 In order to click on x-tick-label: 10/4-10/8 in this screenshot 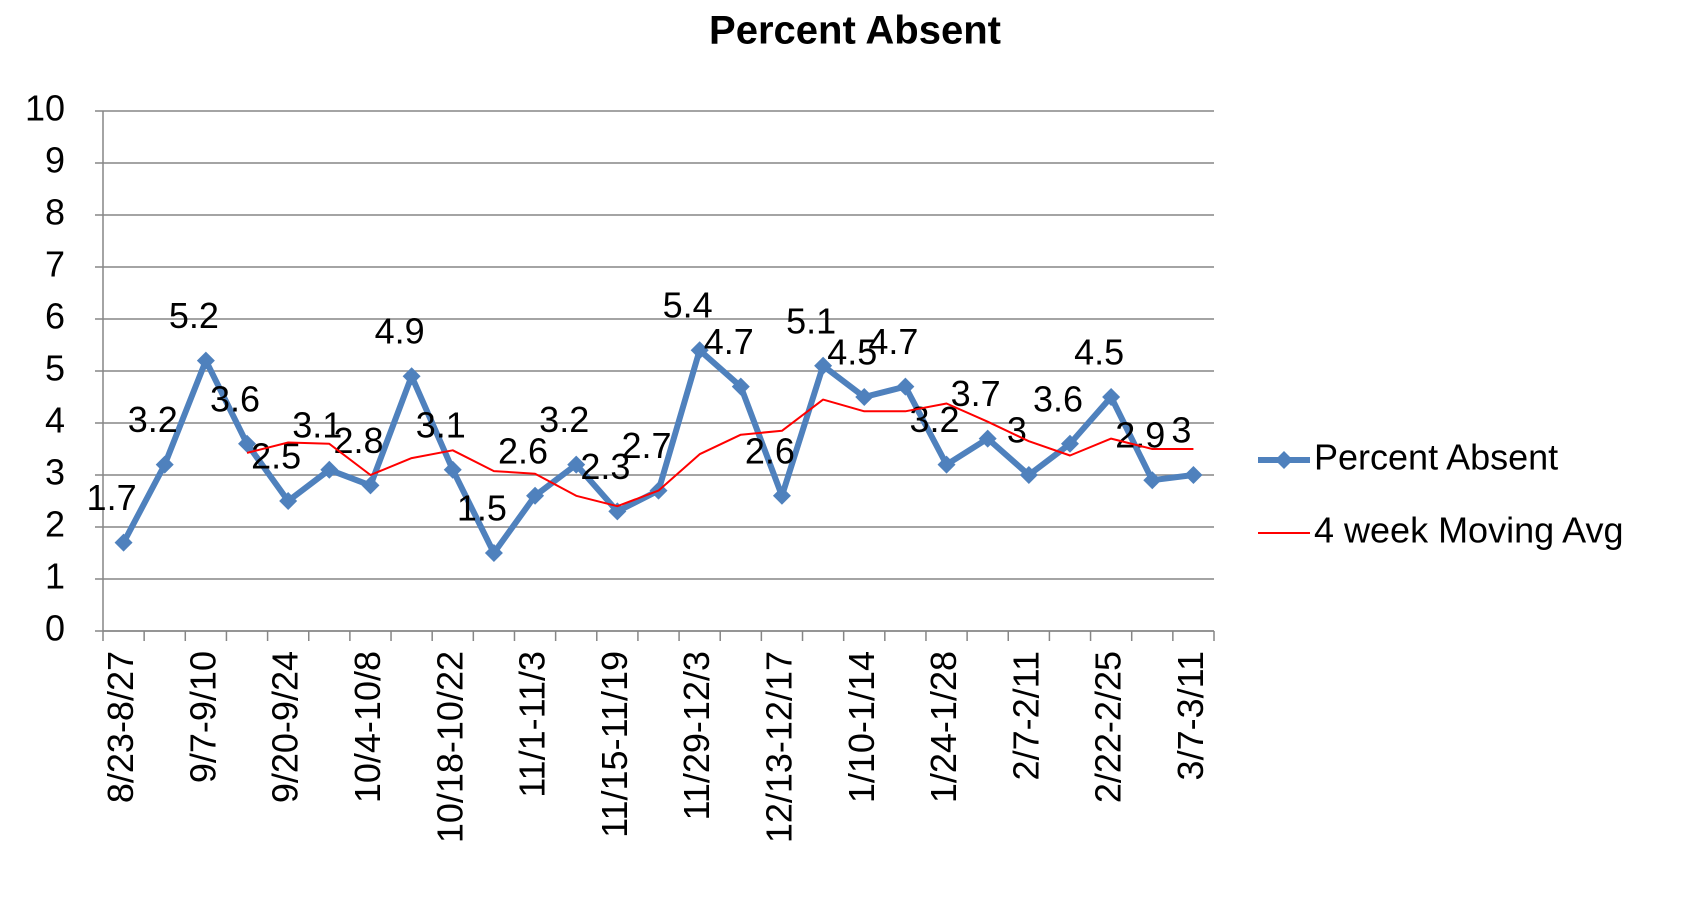, I will do `click(367, 727)`.